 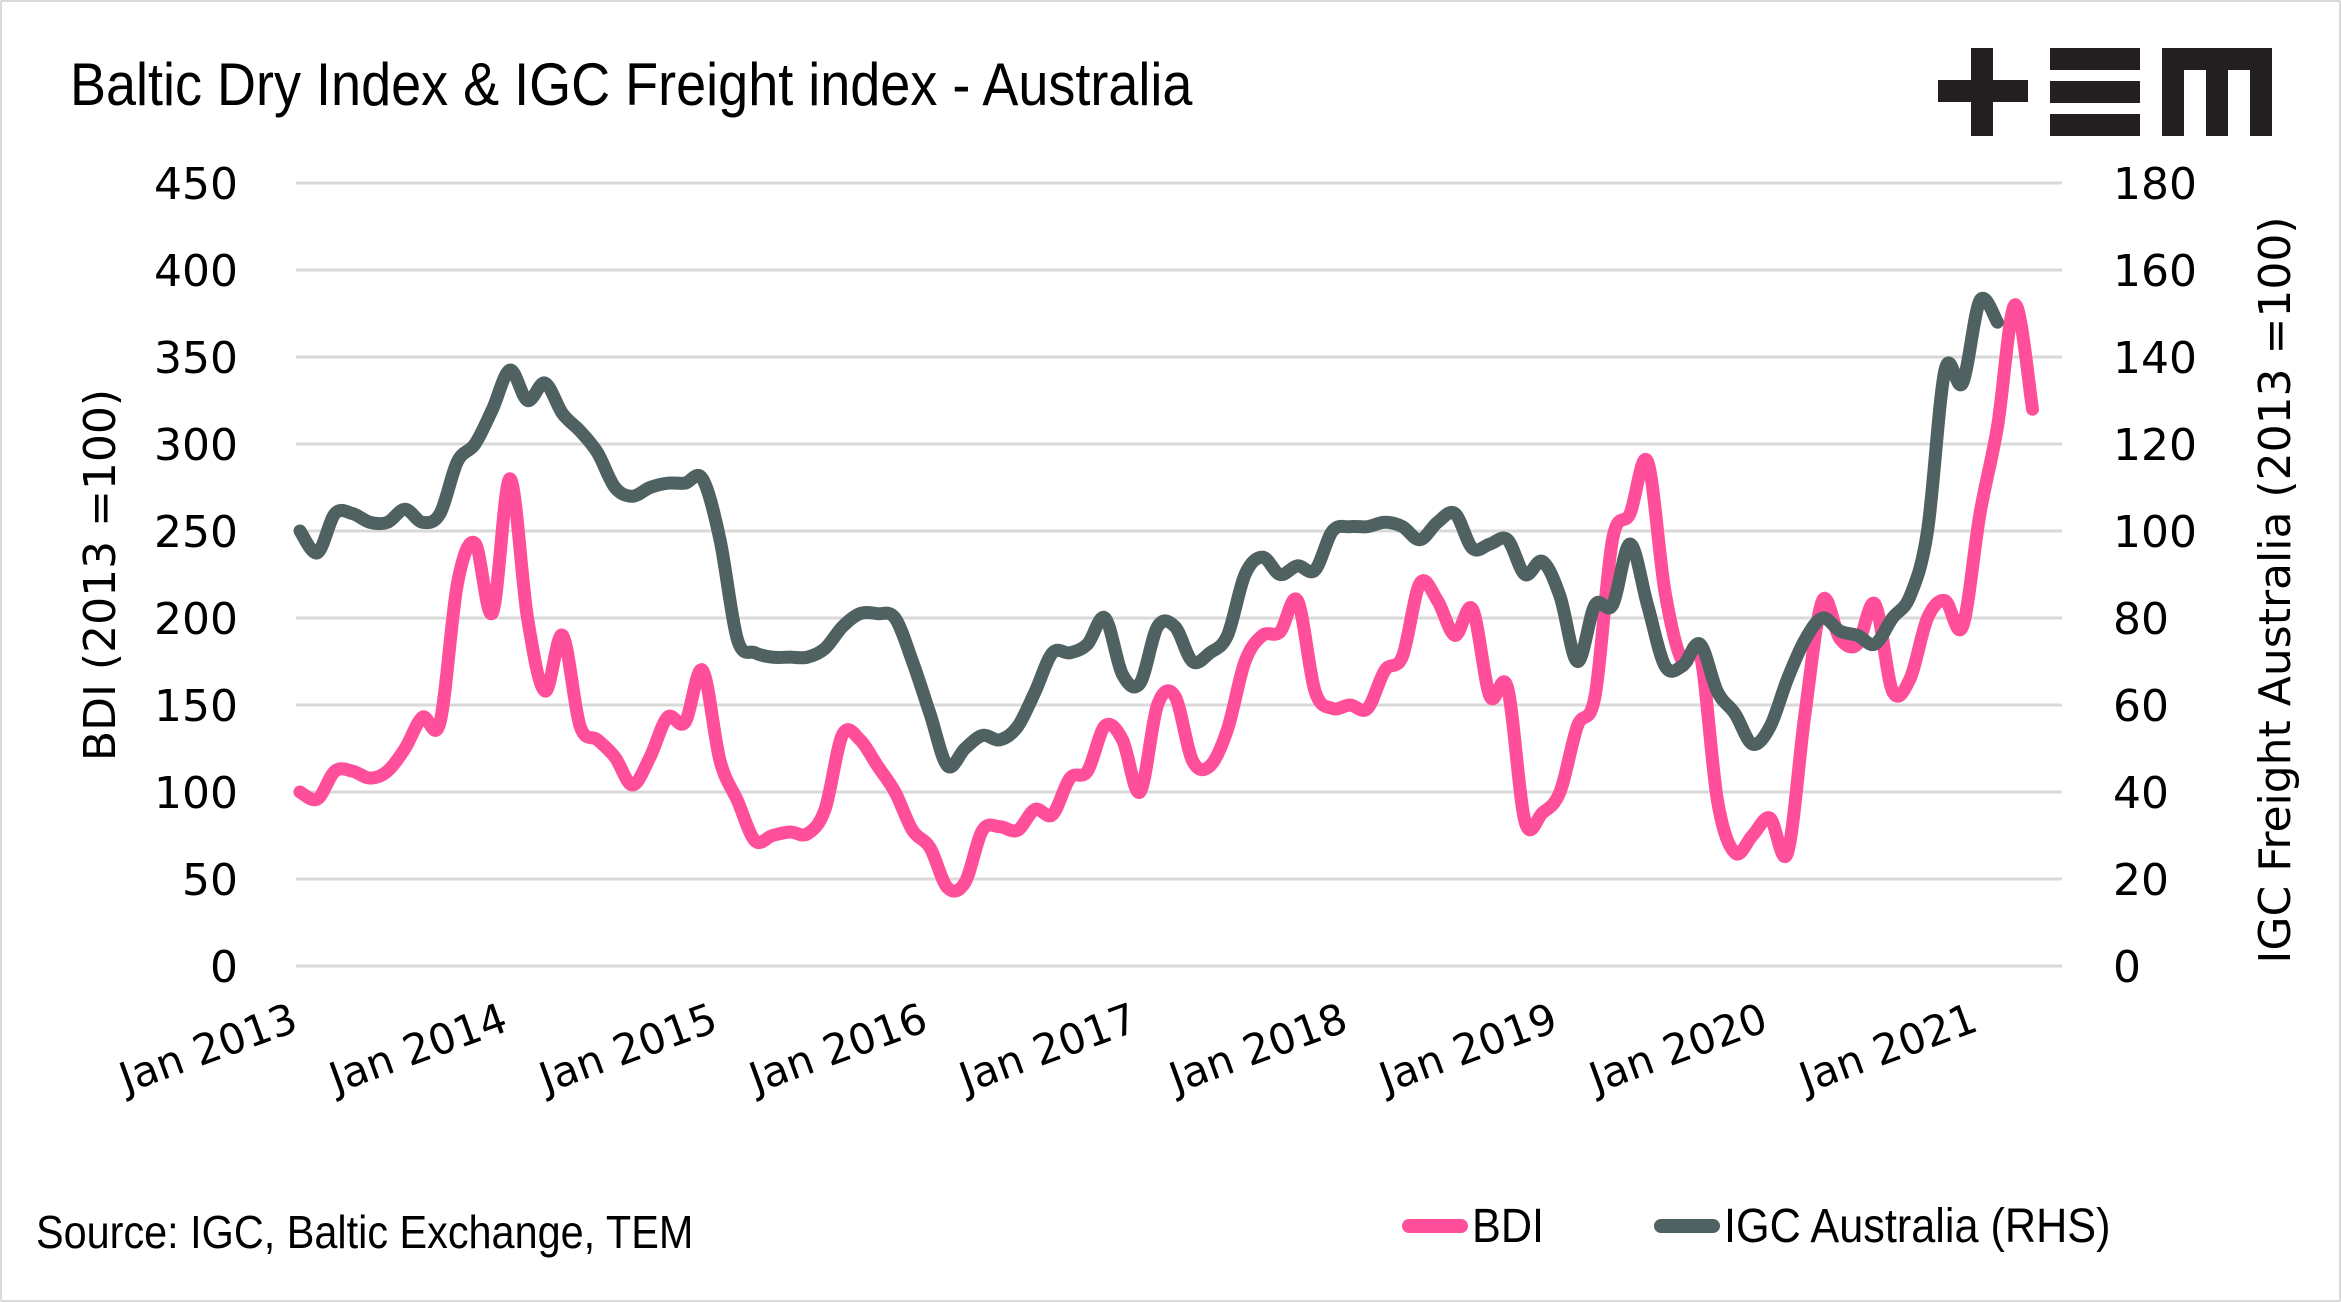 What do you see at coordinates (224, 967) in the screenshot?
I see `left-tick-label: 0` at bounding box center [224, 967].